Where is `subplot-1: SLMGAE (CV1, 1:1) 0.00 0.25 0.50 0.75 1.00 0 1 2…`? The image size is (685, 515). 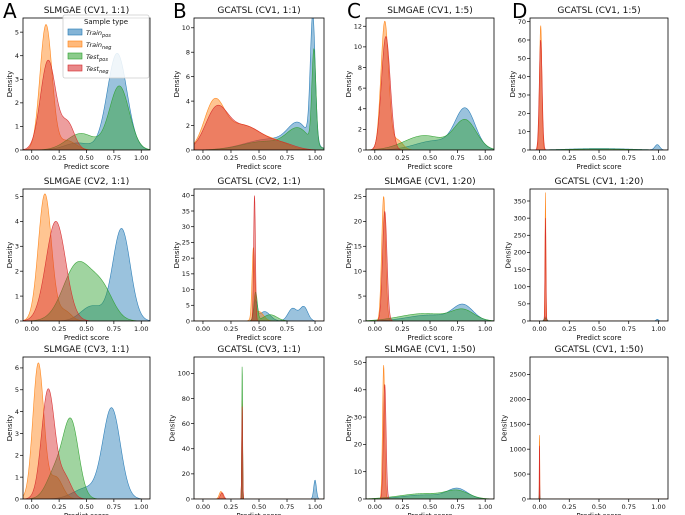 subplot-1: SLMGAE (CV1, 1:1) 0.00 0.25 0.50 0.75 1.00 0 1 2… is located at coordinates (78, 88).